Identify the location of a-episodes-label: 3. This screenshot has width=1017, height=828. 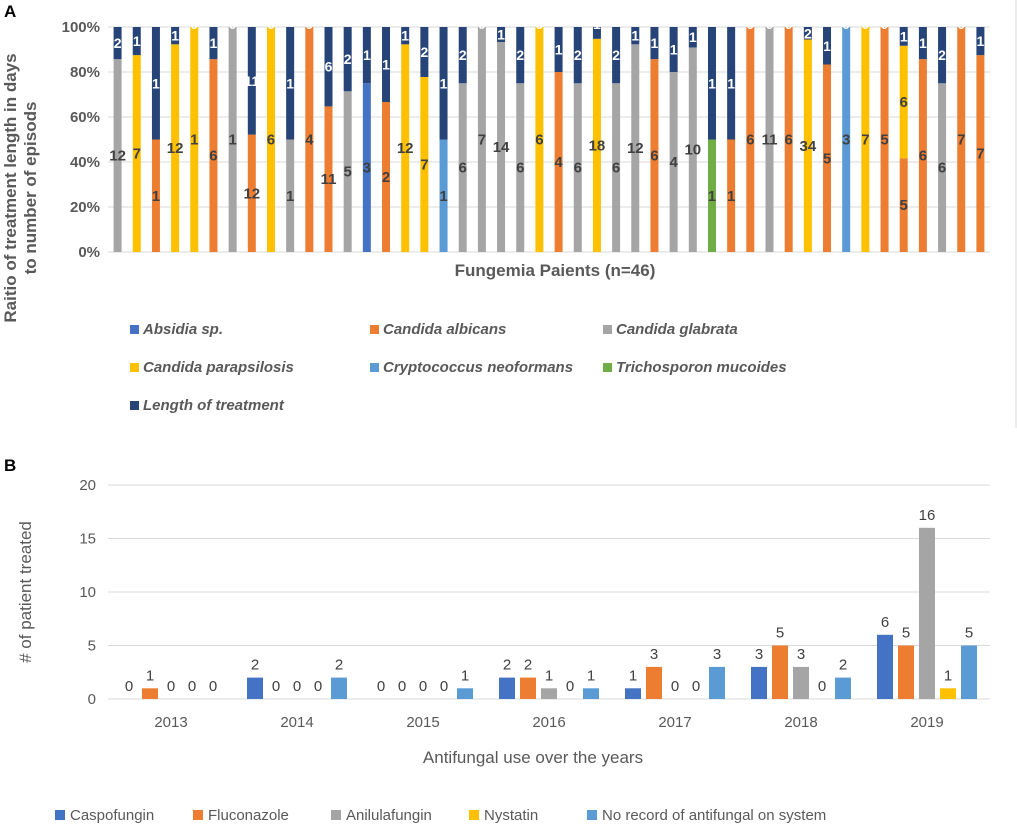
(367, 168).